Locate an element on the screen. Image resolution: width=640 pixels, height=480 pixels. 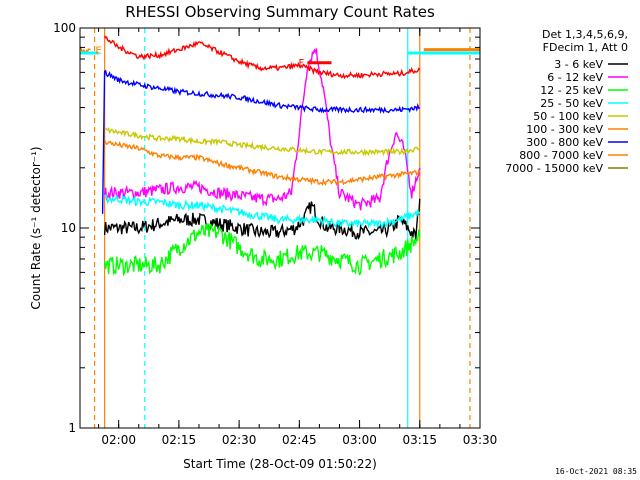
y-axis-label: Count Rate (s⁻¹ detector⁻¹) is located at coordinates (36, 227).